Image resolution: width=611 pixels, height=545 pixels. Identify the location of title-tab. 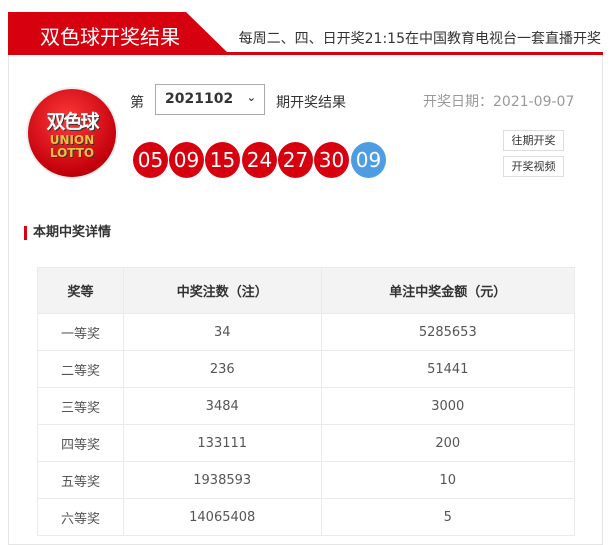
(119, 33).